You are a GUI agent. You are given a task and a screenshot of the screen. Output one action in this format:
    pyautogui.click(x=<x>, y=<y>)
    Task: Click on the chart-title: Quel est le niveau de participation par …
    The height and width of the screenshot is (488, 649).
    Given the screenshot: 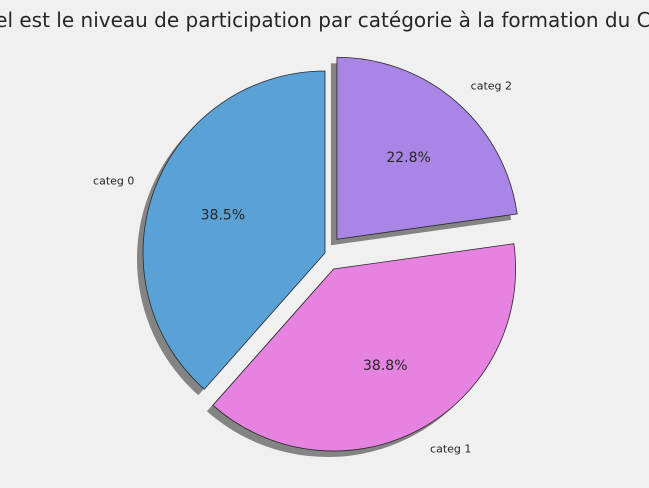 What is the action you would take?
    pyautogui.click(x=324, y=20)
    